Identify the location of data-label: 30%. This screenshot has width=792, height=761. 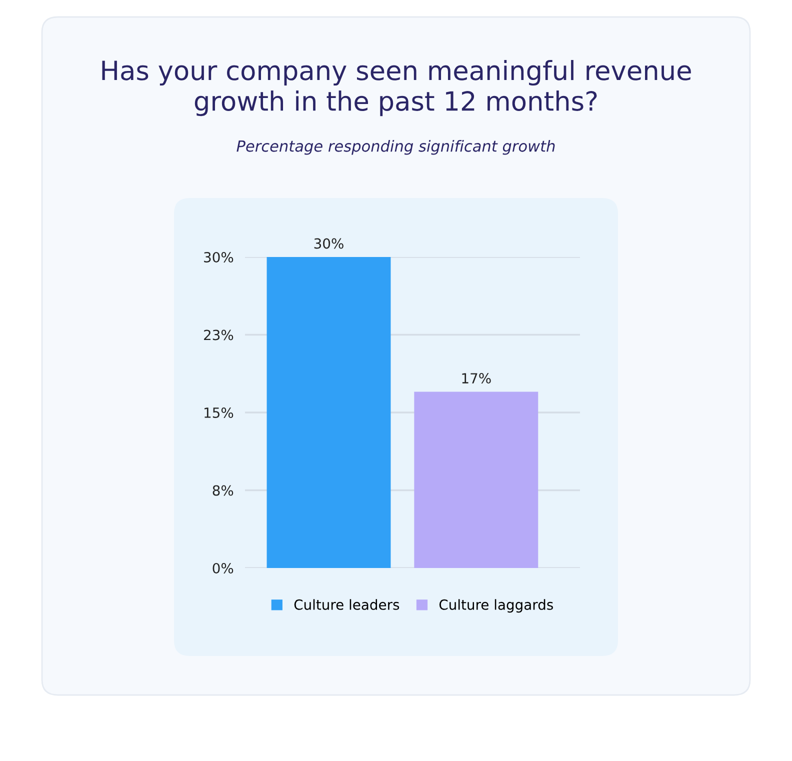
(329, 243).